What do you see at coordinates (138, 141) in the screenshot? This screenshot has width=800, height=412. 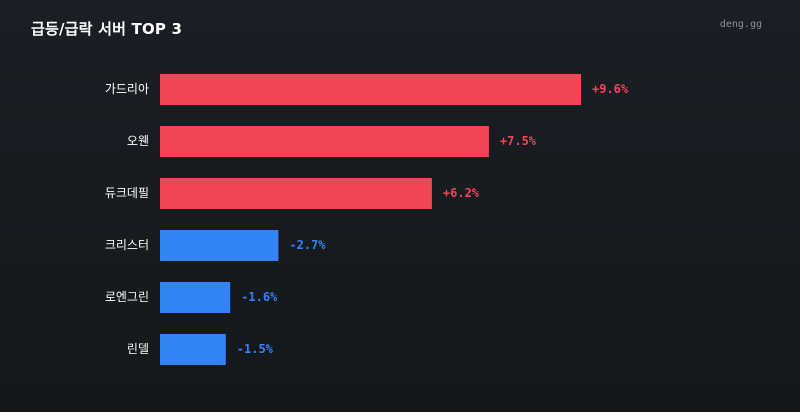 I see `category-label: 오웬` at bounding box center [138, 141].